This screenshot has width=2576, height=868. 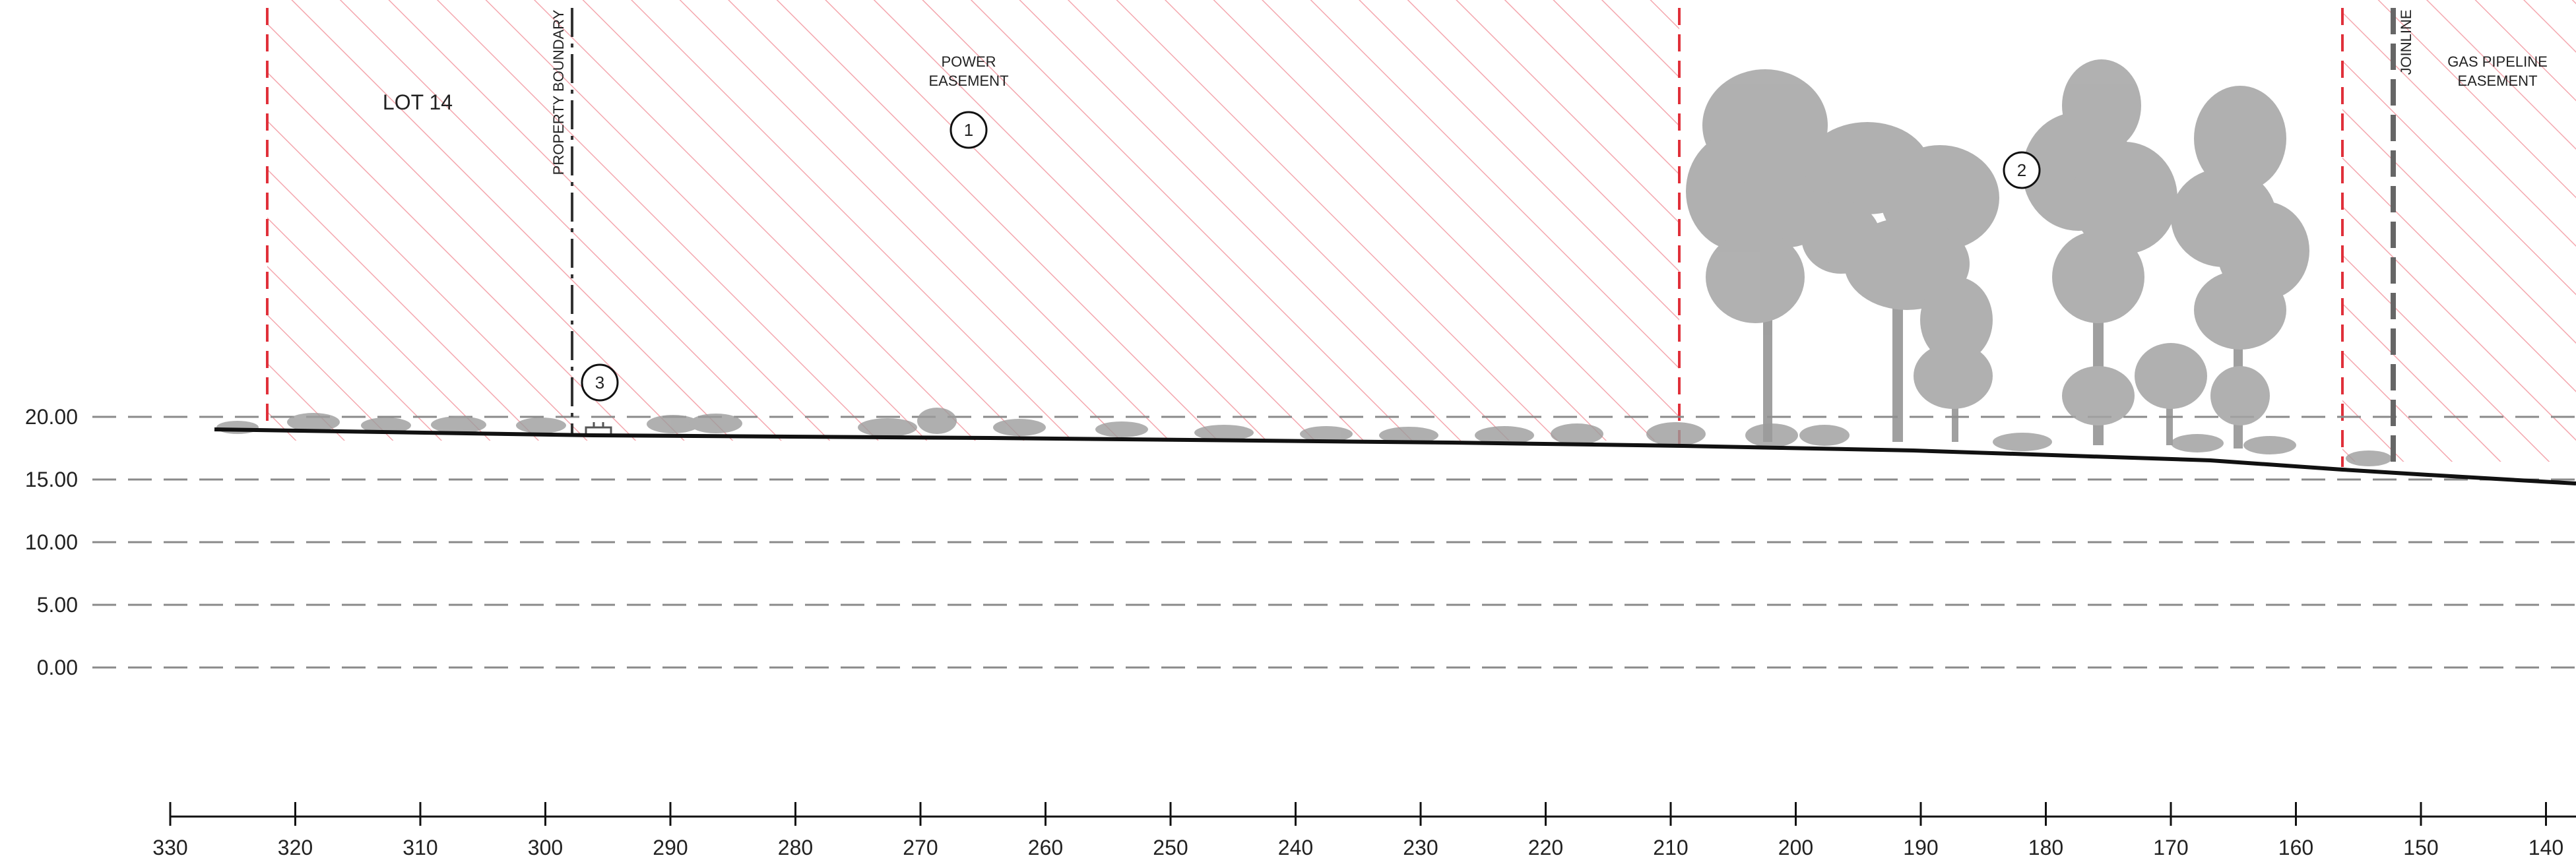 What do you see at coordinates (2420, 847) in the screenshot?
I see `chainage-label: 150` at bounding box center [2420, 847].